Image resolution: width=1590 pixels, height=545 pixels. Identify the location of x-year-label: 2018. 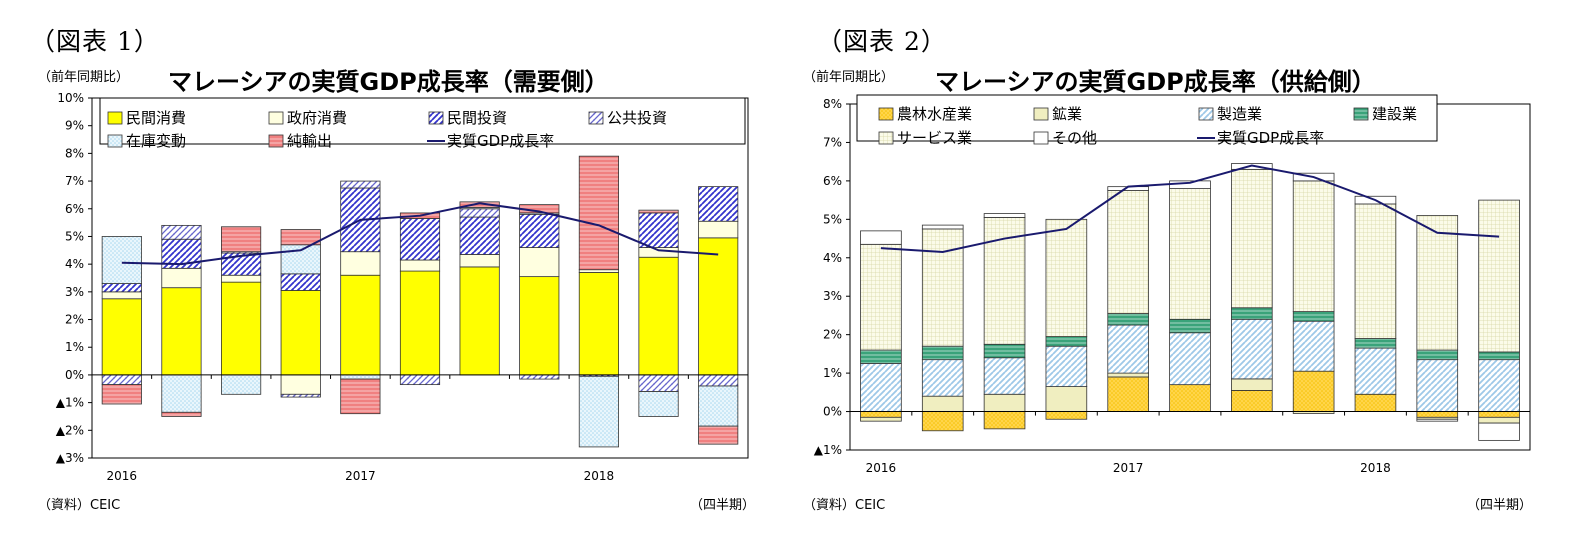
(599, 476).